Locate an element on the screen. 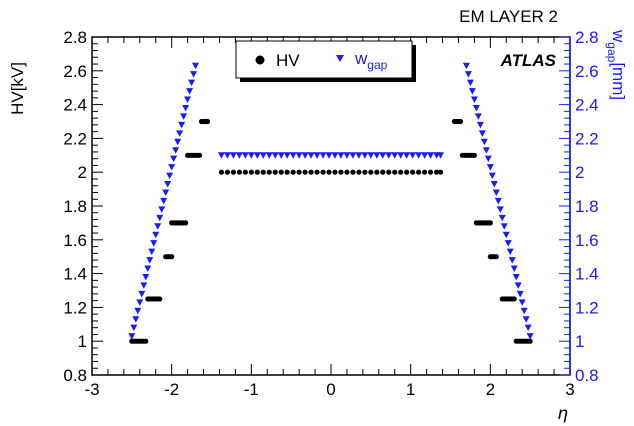 The width and height of the screenshot is (634, 426). y2-tick-label: 1.2 is located at coordinates (587, 307).